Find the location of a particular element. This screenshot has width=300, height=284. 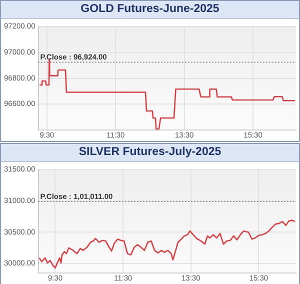

chart-title: SILVER Futures-July-2025 is located at coordinates (150, 153).